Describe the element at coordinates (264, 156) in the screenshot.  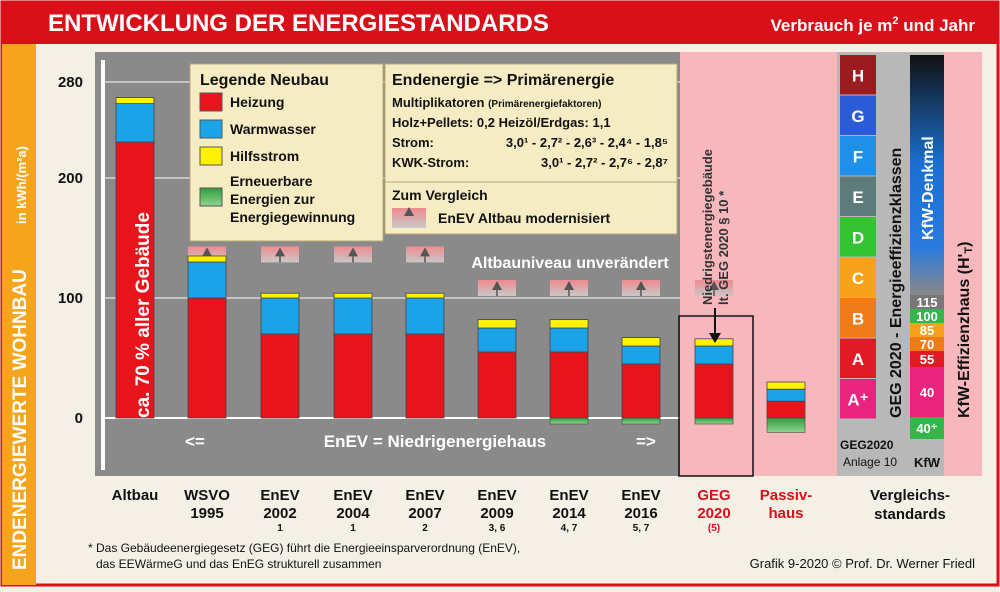
I see `legend-item-hilfsstrom: Hilfsstrom` at that location.